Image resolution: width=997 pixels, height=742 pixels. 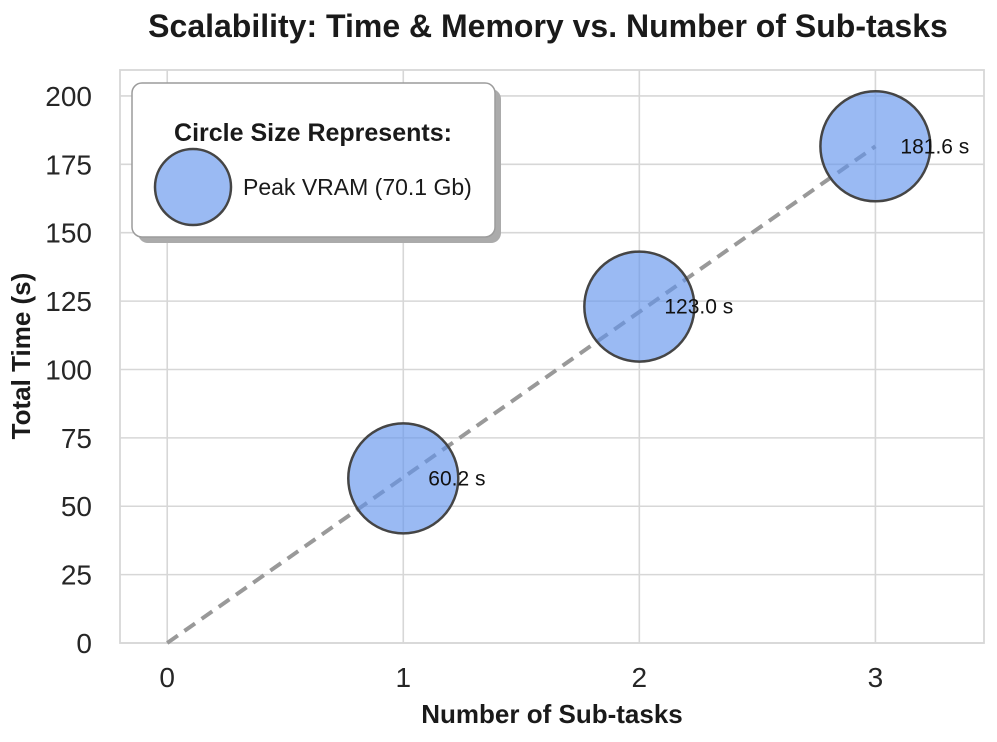 What do you see at coordinates (68, 164) in the screenshot?
I see `y-tick-label: 175` at bounding box center [68, 164].